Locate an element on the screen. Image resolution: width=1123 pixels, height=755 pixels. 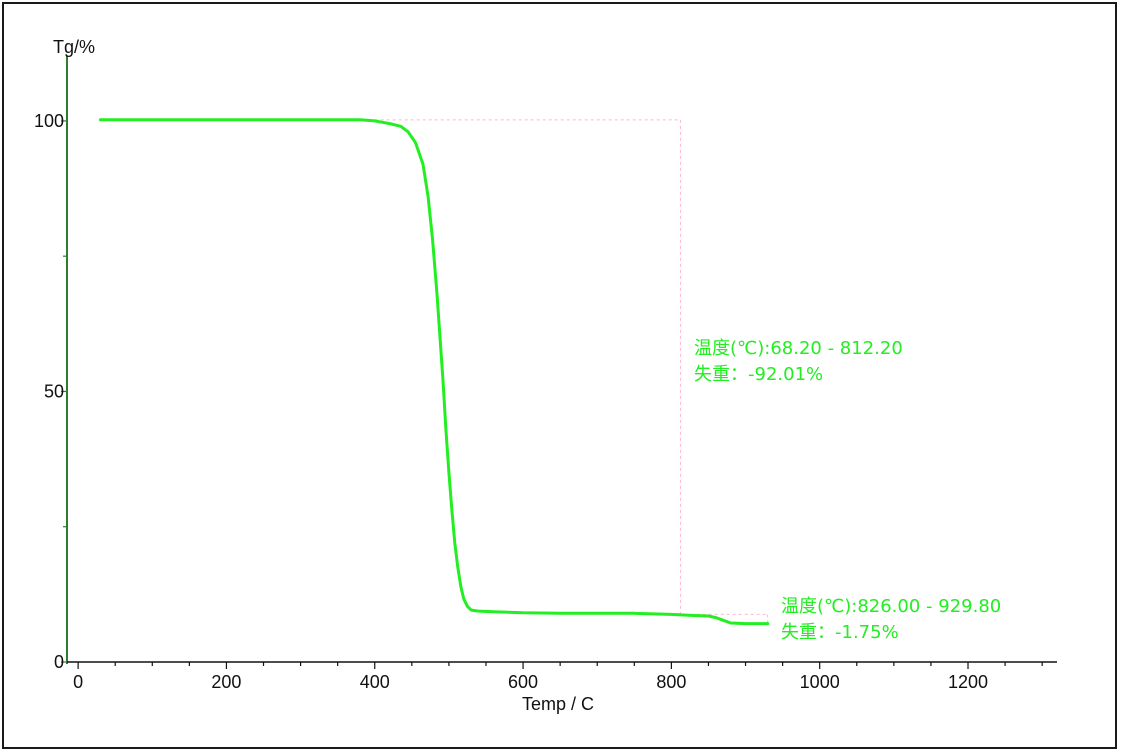
annotation-2-weight-loss: 失重：-1.75% is located at coordinates (840, 632).